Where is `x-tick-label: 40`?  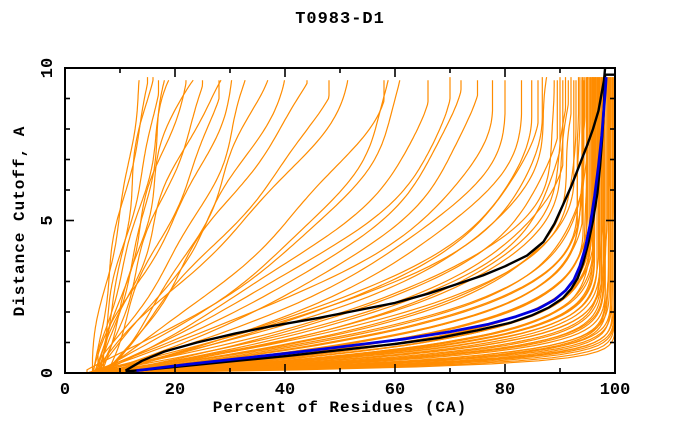
x-tick-label: 40 is located at coordinates (285, 390).